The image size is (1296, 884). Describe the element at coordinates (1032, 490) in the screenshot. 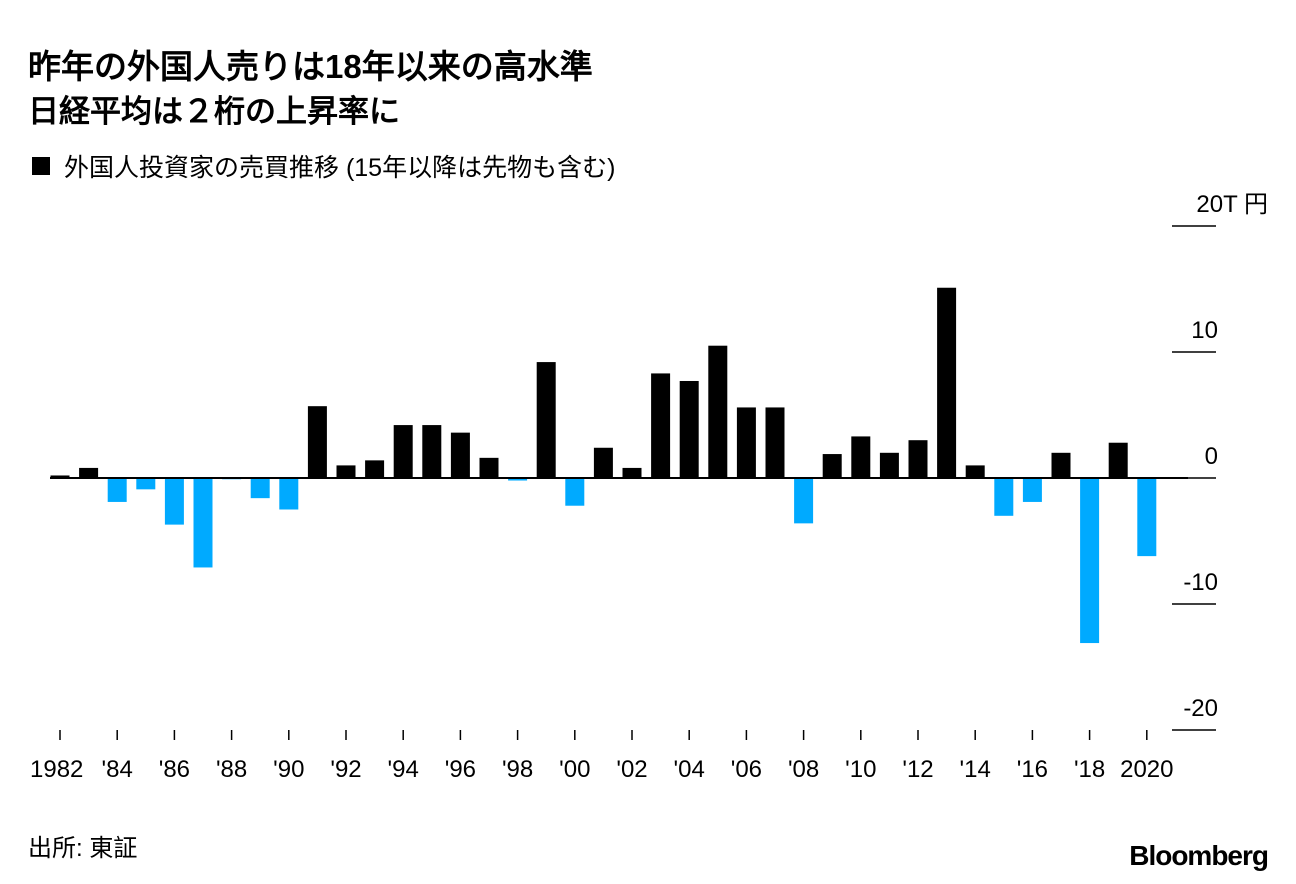

I see `bar-2016` at that location.